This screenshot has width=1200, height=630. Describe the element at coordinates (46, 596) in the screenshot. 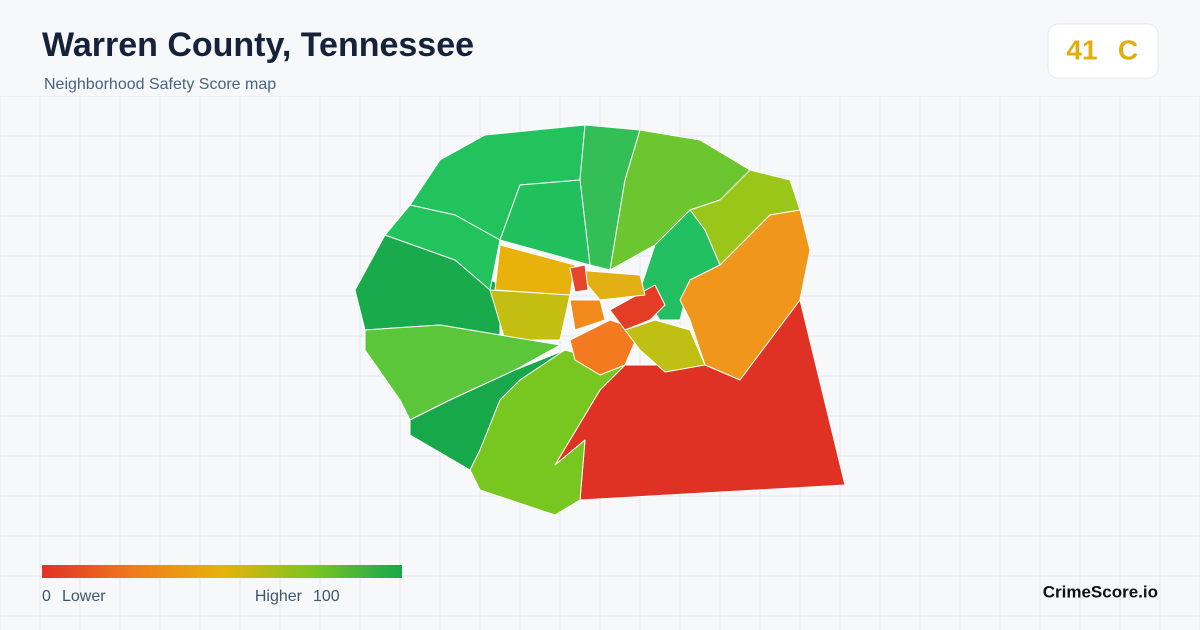

I see `legend-min: 0` at that location.